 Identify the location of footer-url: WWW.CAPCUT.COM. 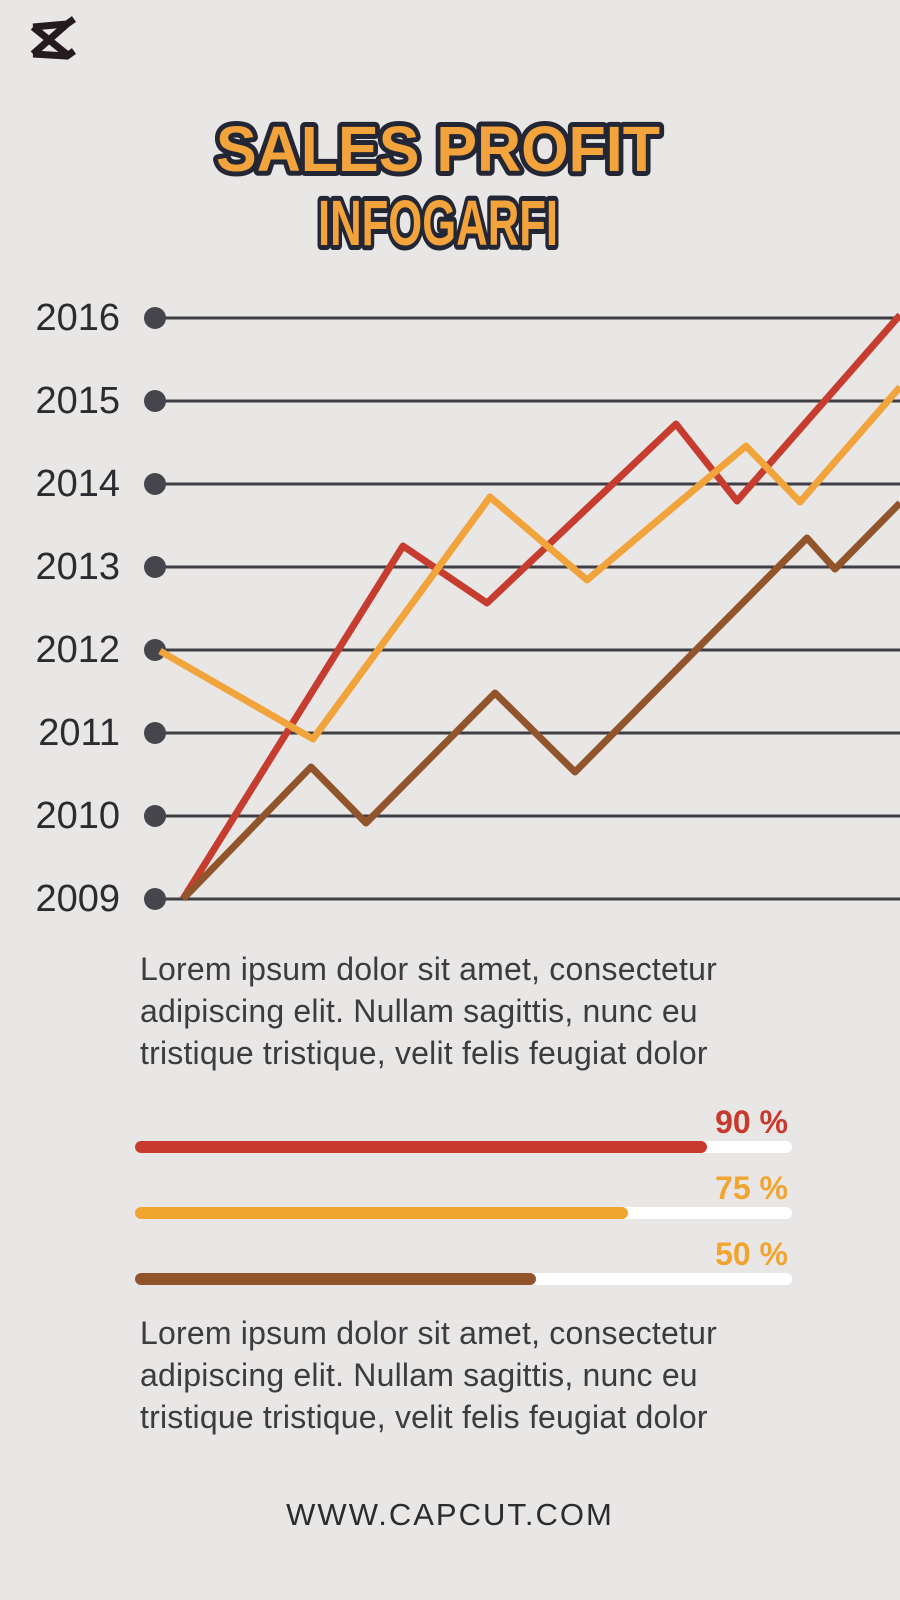
(450, 1514).